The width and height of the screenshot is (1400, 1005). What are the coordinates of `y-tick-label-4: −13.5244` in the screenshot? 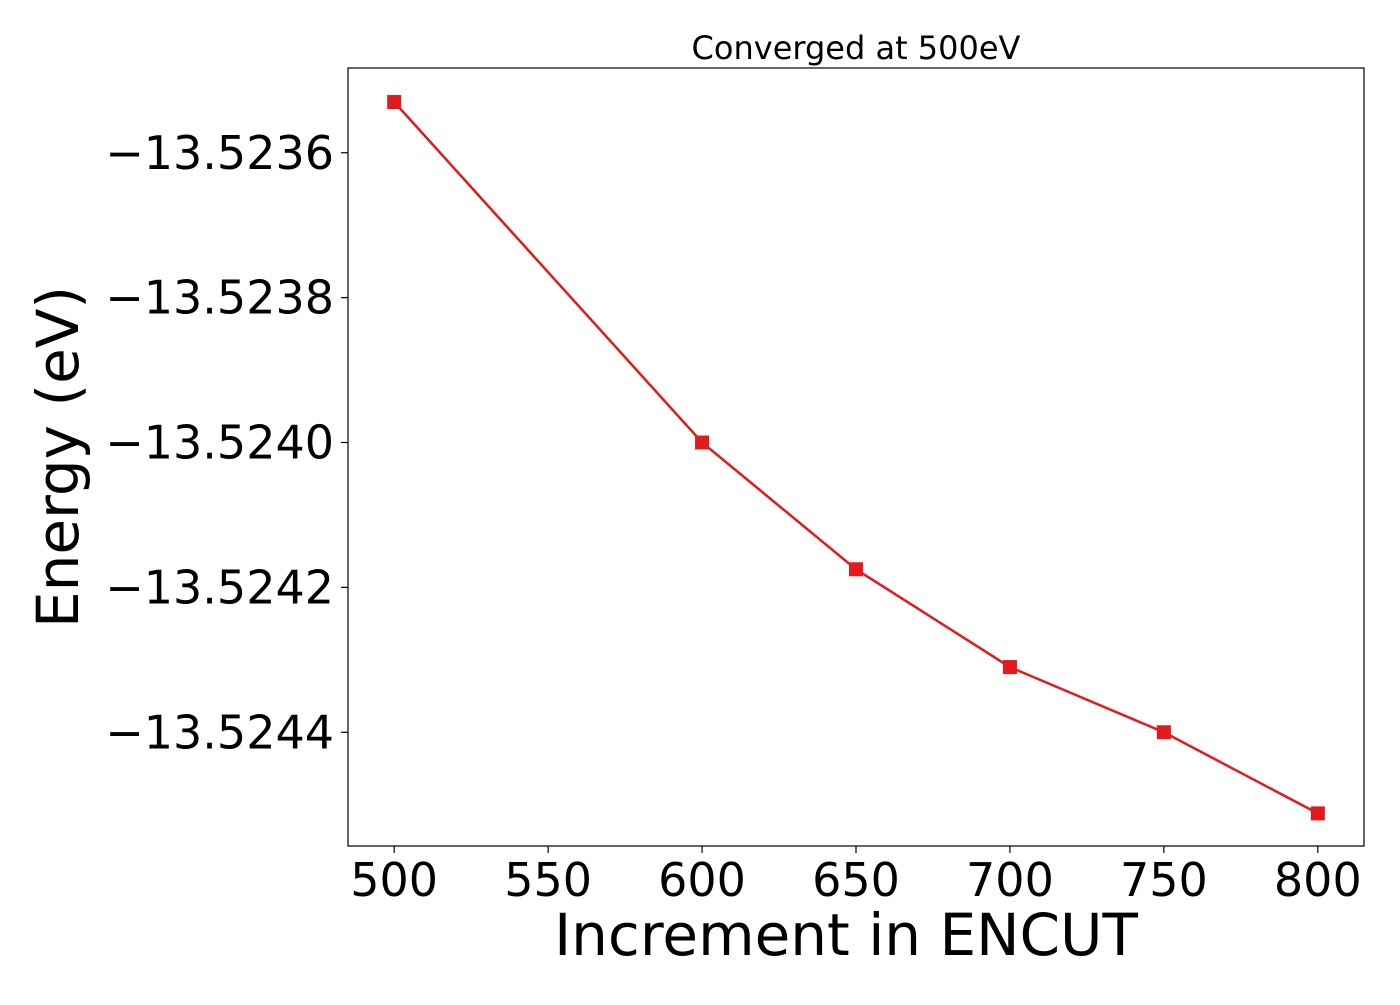 It's located at (219, 732).